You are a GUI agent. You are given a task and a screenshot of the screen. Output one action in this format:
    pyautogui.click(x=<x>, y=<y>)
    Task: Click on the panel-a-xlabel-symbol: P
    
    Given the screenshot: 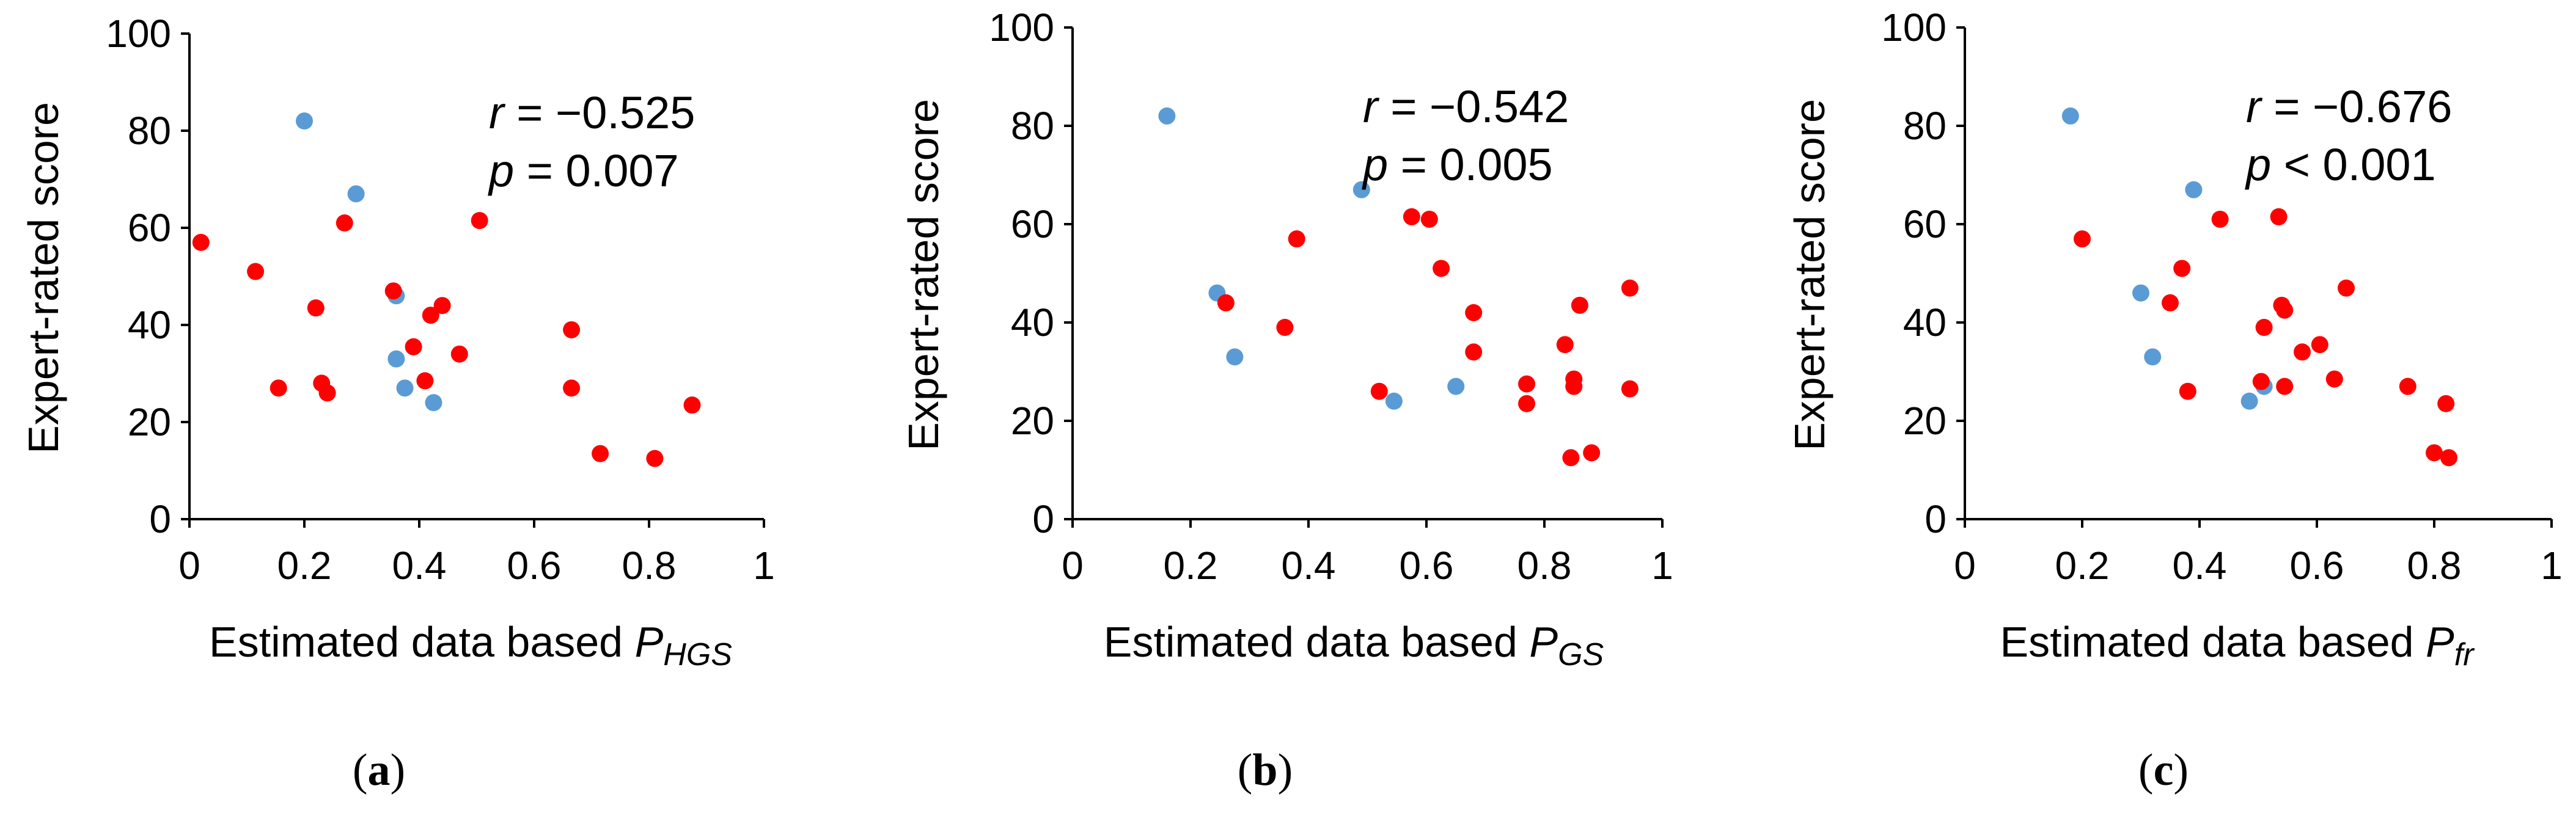 What is the action you would take?
    pyautogui.click(x=649, y=642)
    